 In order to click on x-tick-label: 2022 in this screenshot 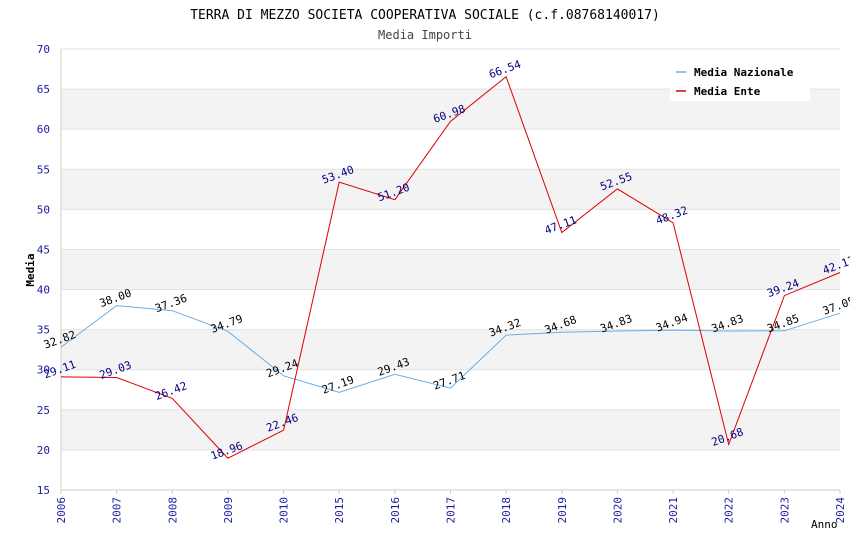, I will do `click(729, 510)`.